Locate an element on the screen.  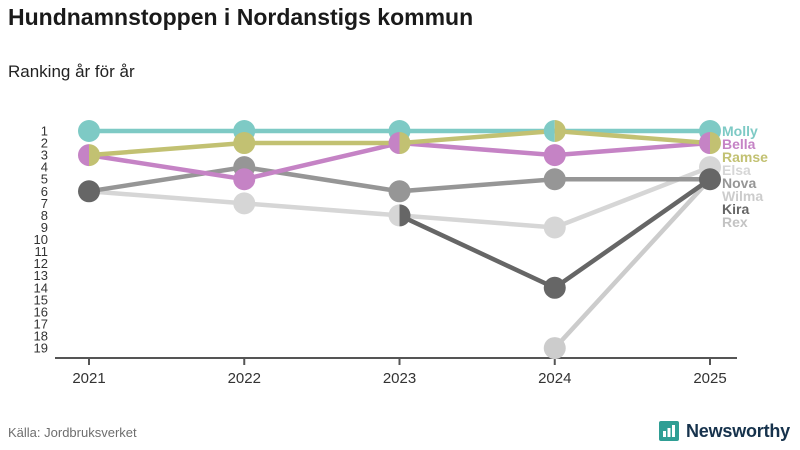
svg-text: 6 is located at coordinates (44, 191).